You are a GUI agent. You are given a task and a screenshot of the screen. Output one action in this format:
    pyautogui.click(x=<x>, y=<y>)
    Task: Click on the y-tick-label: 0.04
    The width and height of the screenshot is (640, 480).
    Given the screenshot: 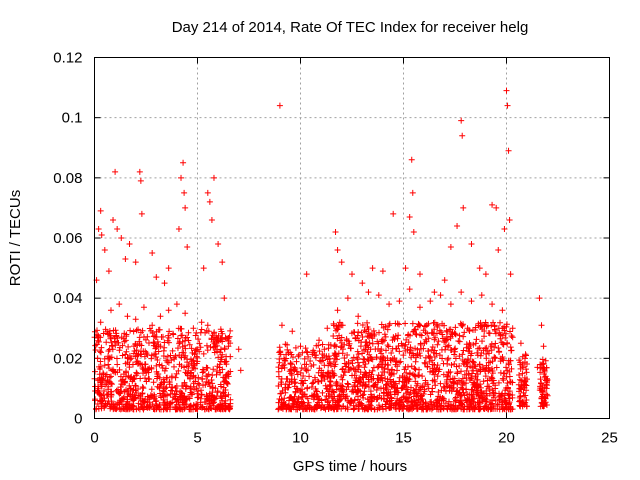 What is the action you would take?
    pyautogui.click(x=67, y=298)
    